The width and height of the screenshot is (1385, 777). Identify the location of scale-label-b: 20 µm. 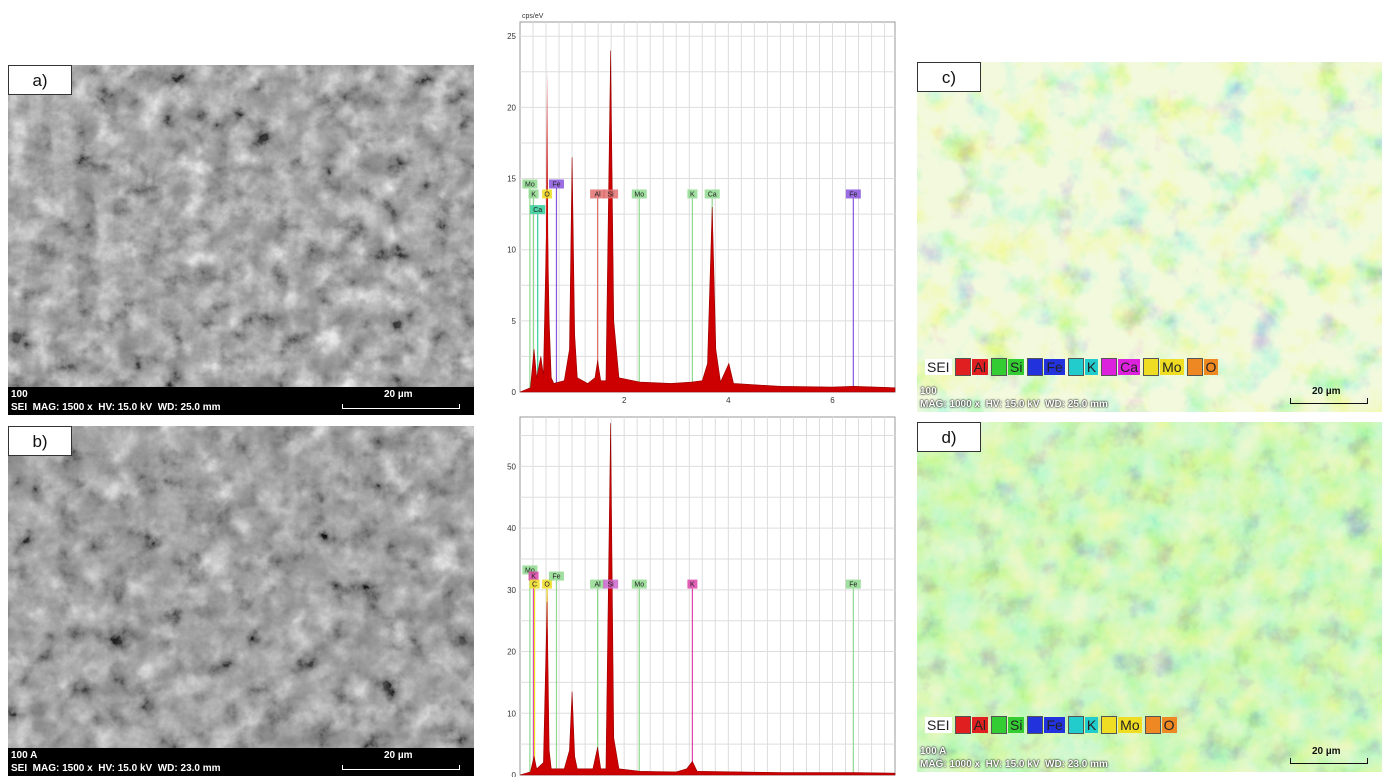
(398, 755).